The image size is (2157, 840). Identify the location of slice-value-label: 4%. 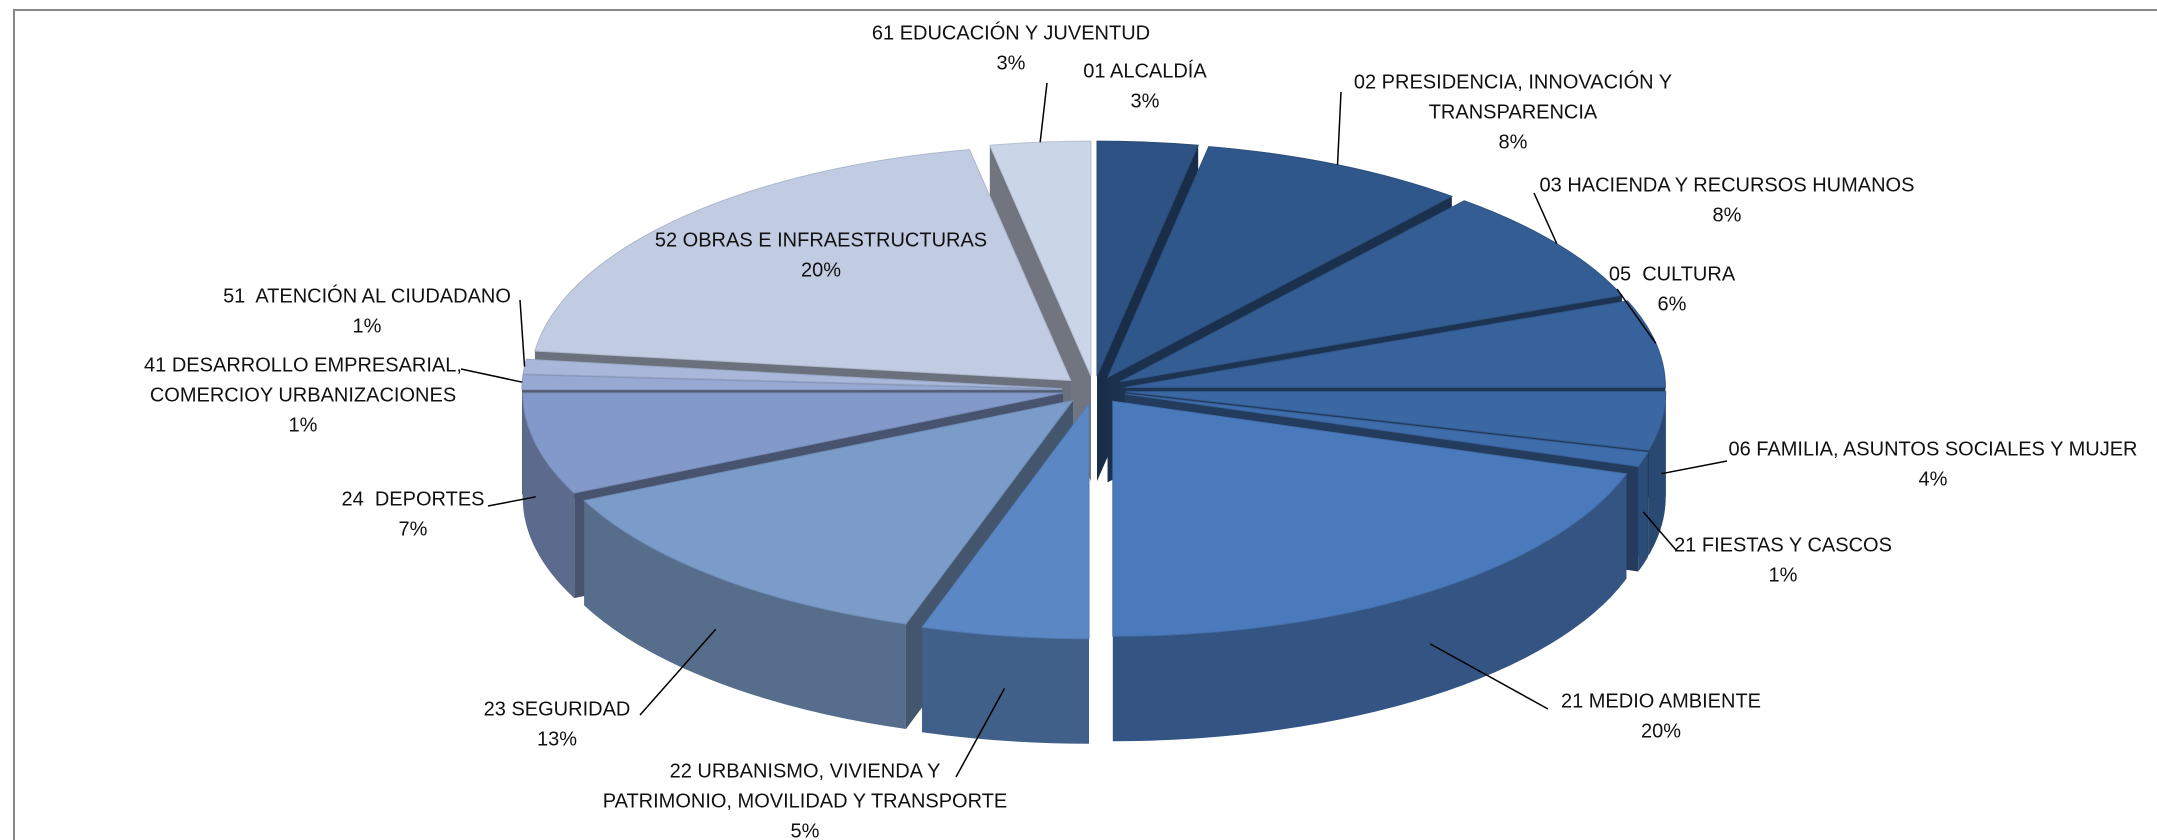
(1933, 479).